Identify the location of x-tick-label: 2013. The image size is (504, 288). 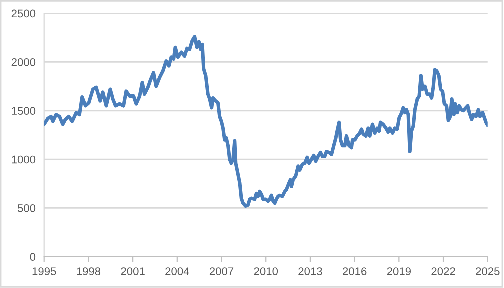
(310, 272).